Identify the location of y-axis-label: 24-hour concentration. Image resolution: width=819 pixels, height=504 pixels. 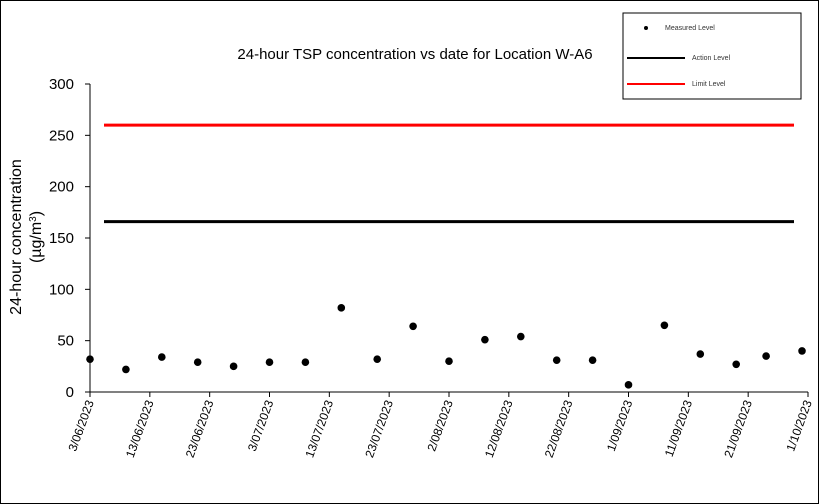
(16, 237).